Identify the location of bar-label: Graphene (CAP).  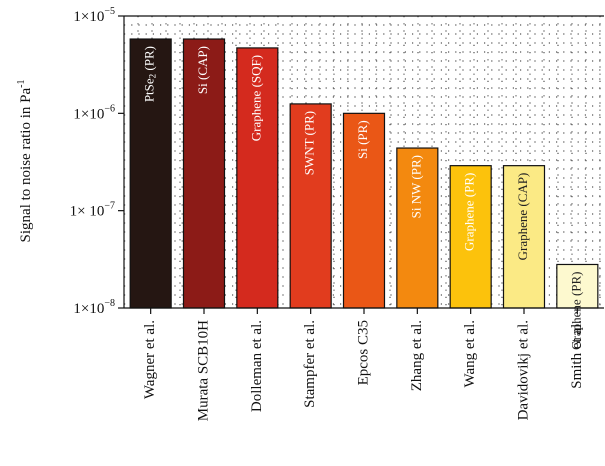
(522, 217).